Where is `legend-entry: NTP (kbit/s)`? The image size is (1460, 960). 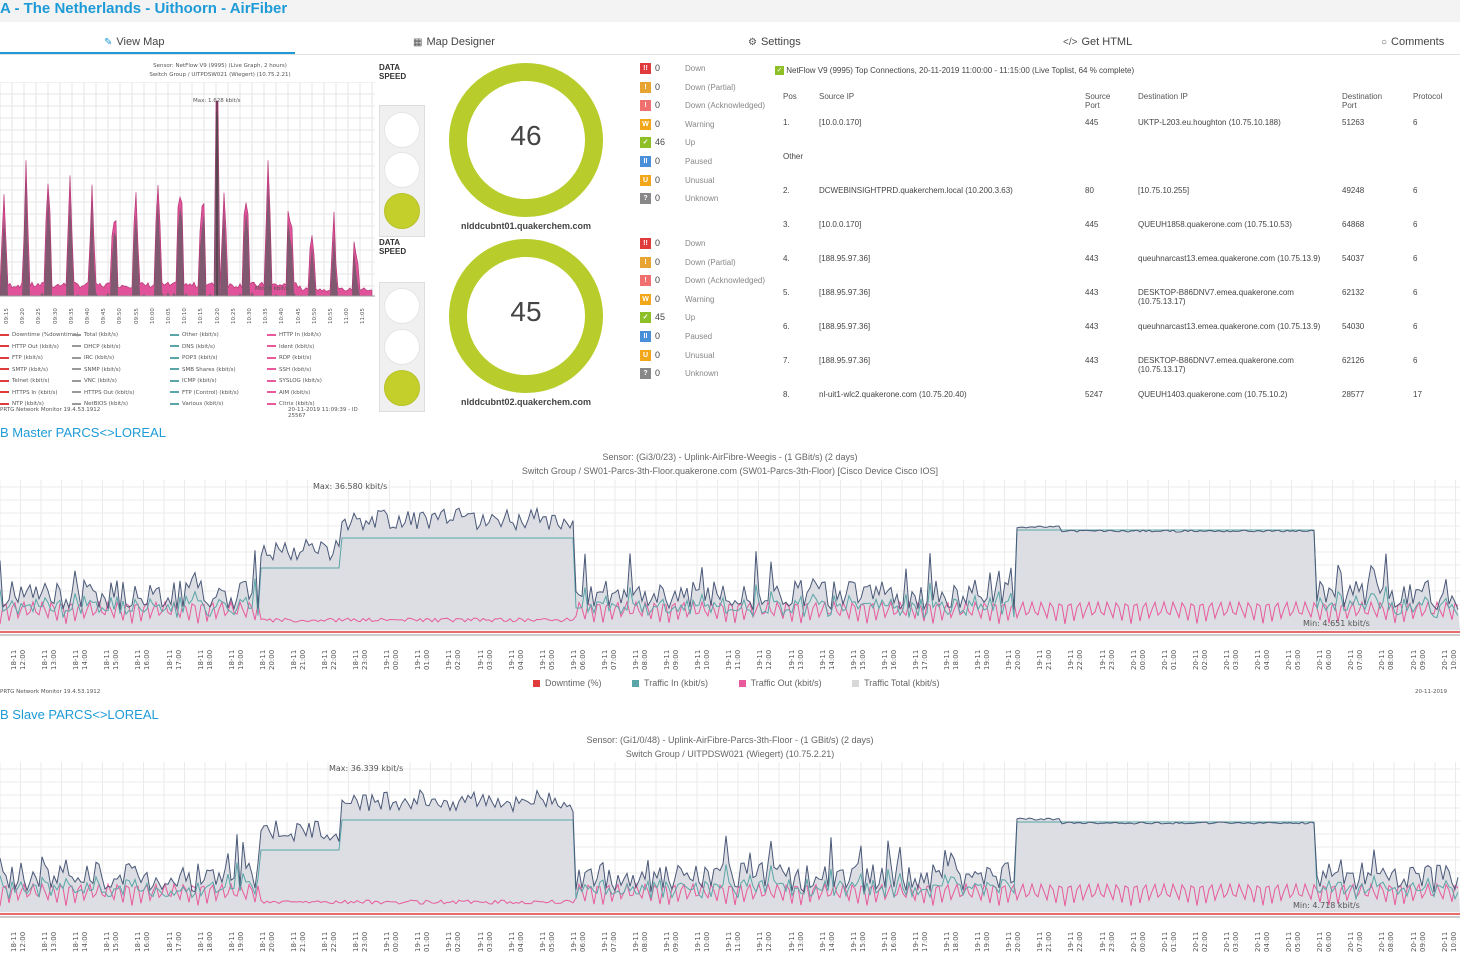 legend-entry: NTP (kbit/s) is located at coordinates (22, 404).